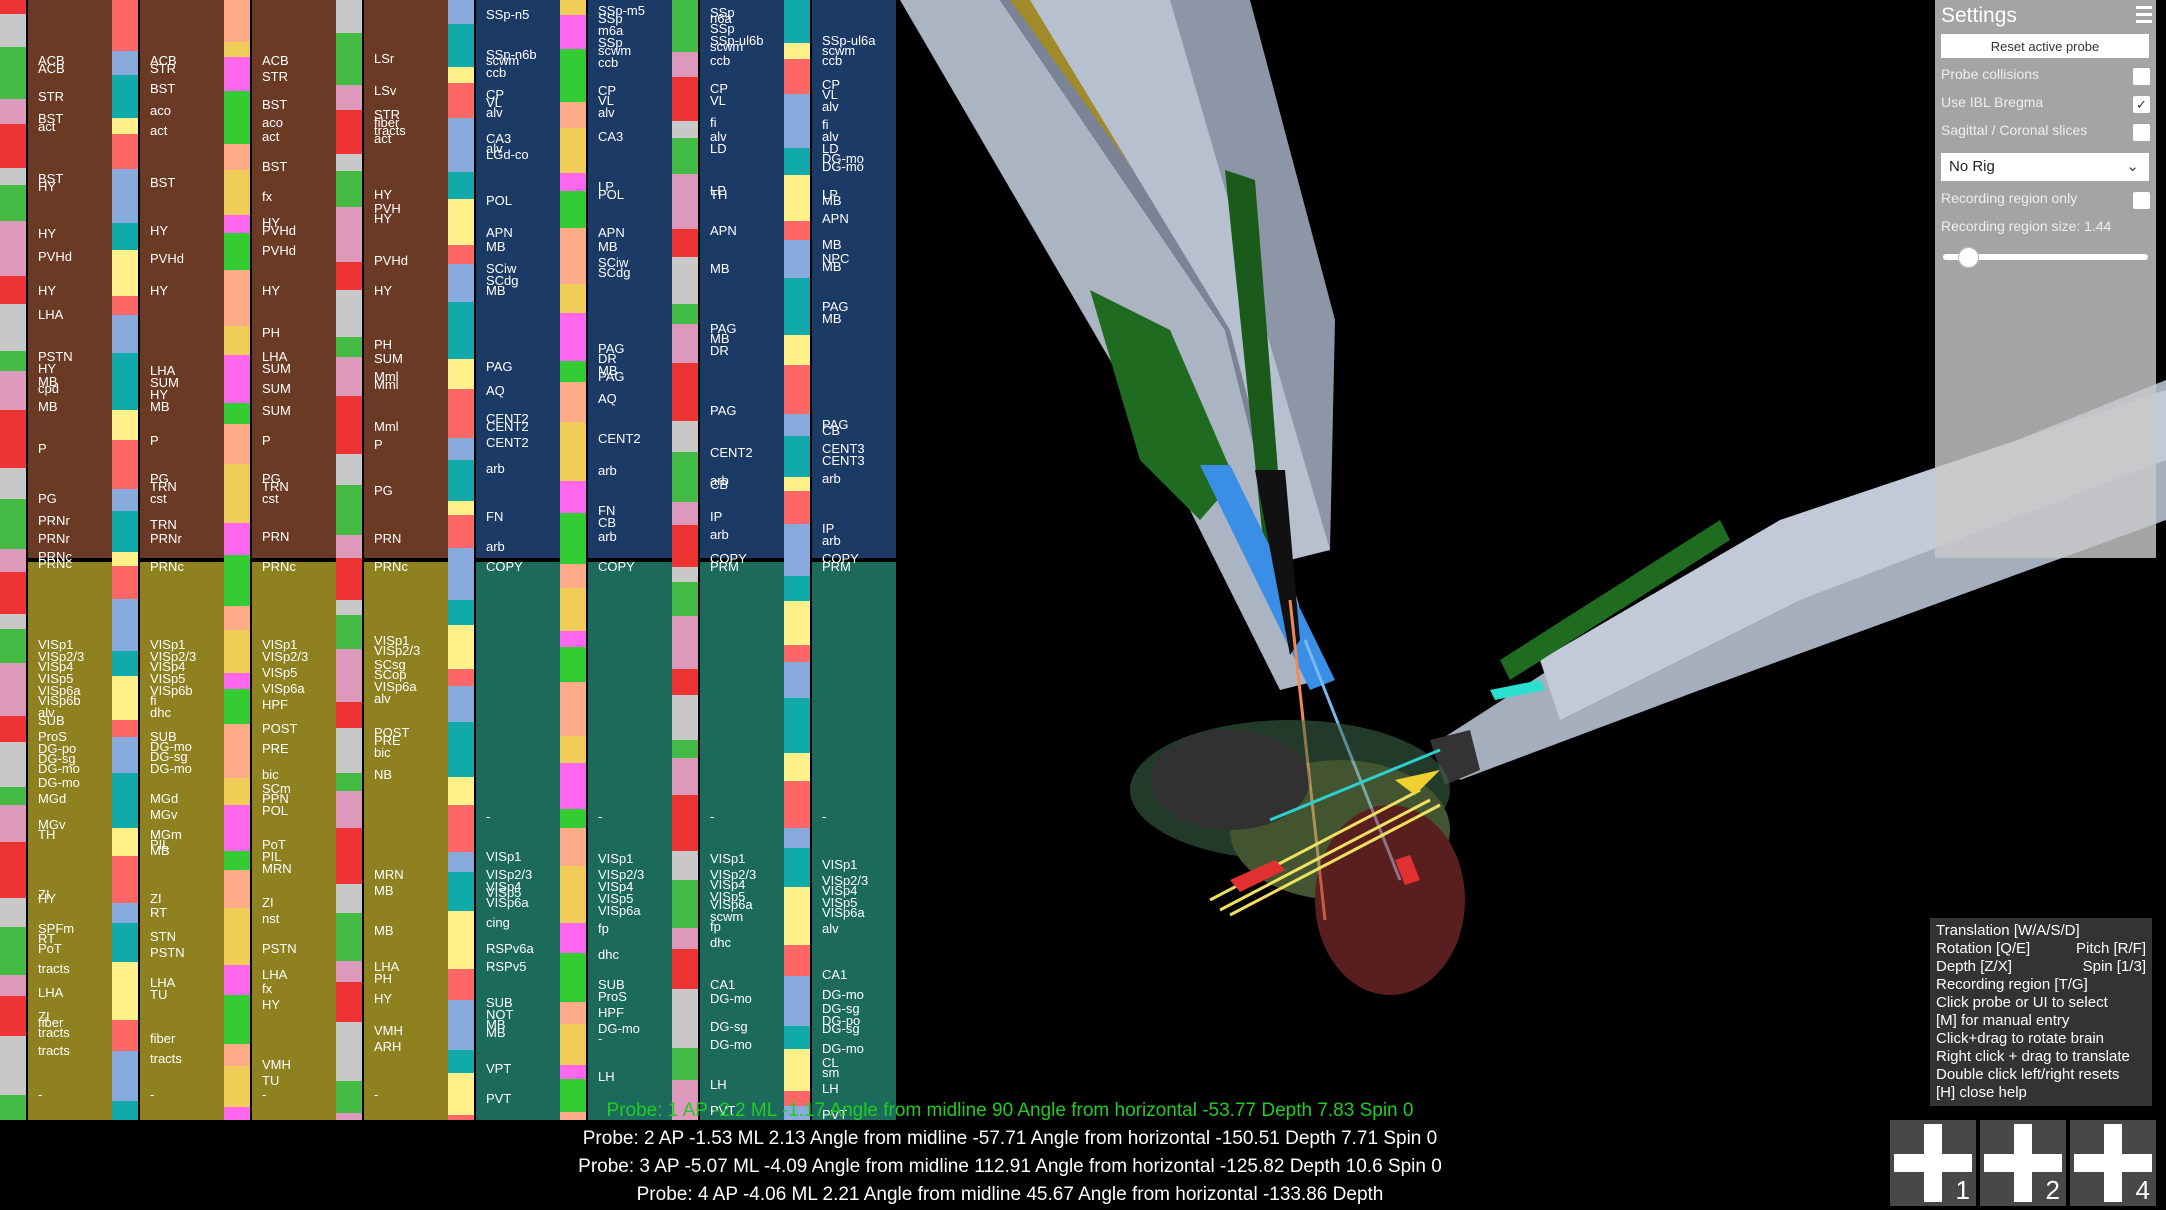 The width and height of the screenshot is (2166, 1210). I want to click on plus-icon-bar, so click(2113, 1163).